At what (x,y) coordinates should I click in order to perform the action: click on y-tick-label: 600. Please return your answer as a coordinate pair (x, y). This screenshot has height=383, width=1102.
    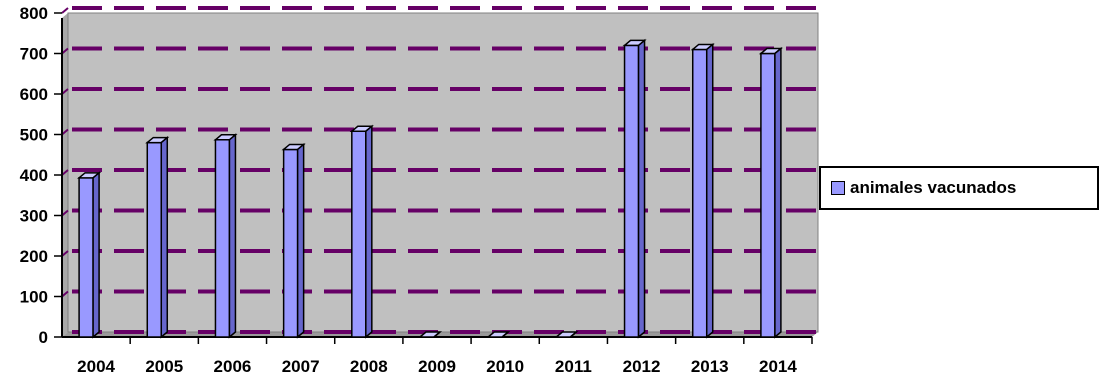
    Looking at the image, I should click on (34, 94).